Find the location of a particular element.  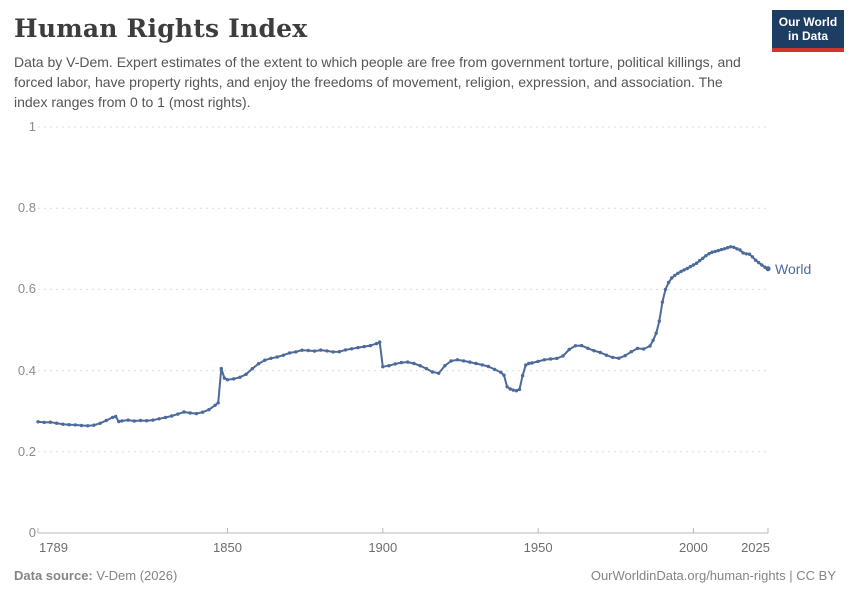

world-series-point-1993 is located at coordinates (672, 278).